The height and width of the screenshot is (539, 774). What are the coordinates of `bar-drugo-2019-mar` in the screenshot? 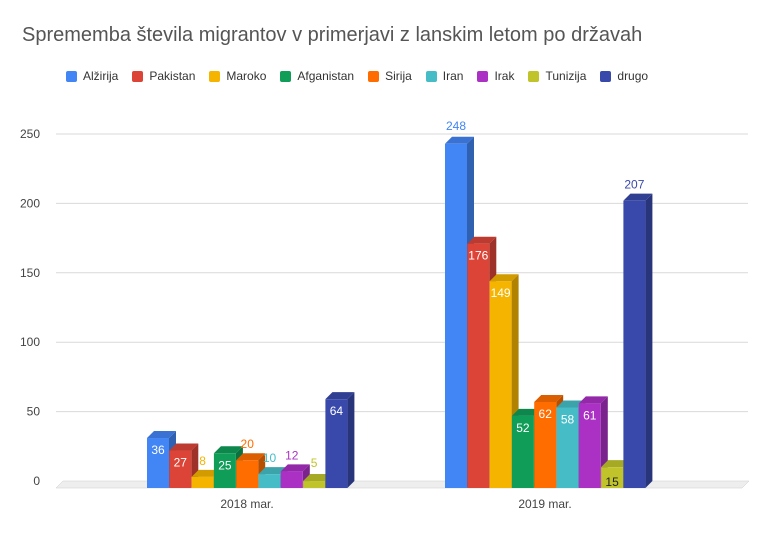 It's located at (638, 340).